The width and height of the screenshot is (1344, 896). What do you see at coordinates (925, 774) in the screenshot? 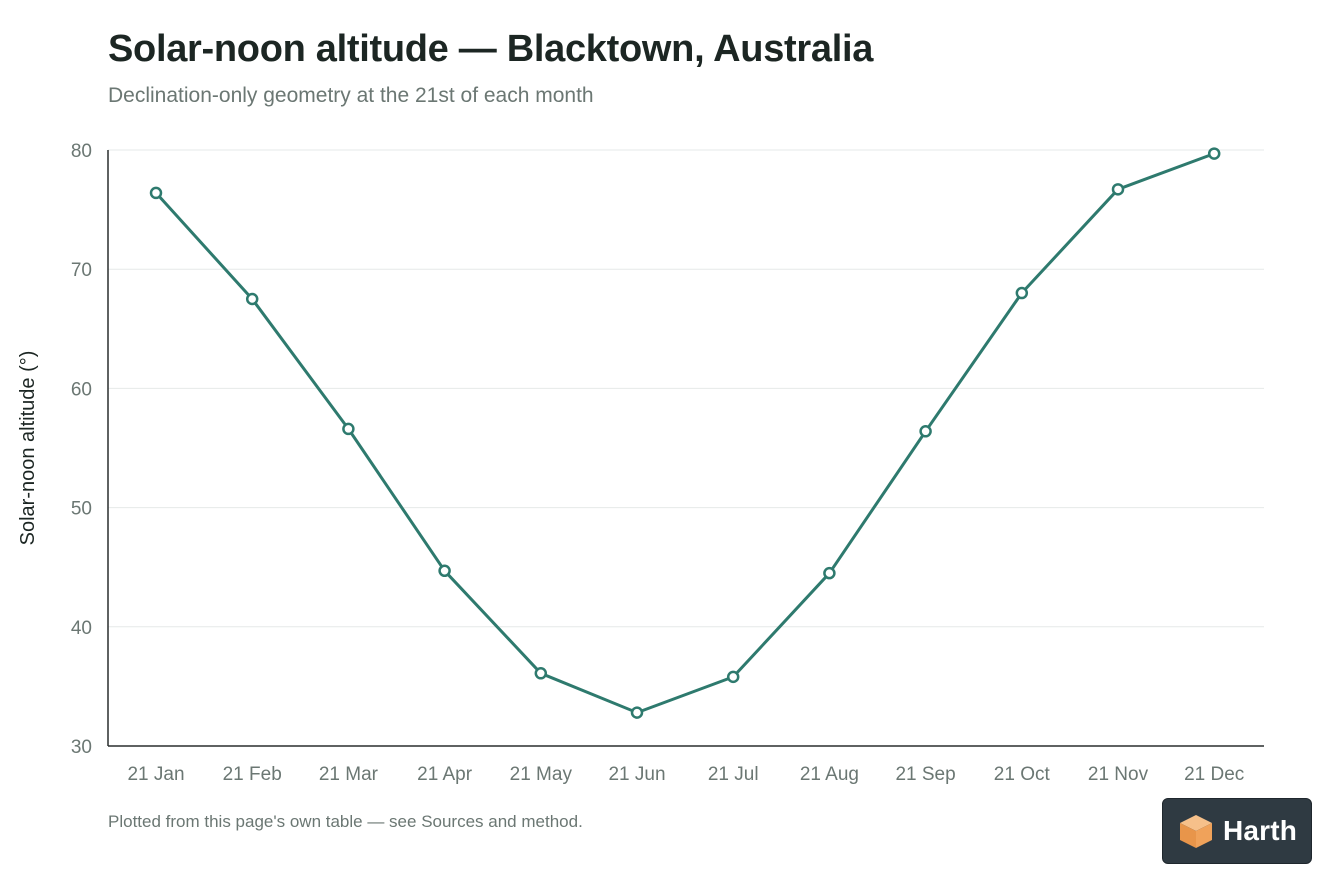
I see `x-tick-label: 21 Sep` at bounding box center [925, 774].